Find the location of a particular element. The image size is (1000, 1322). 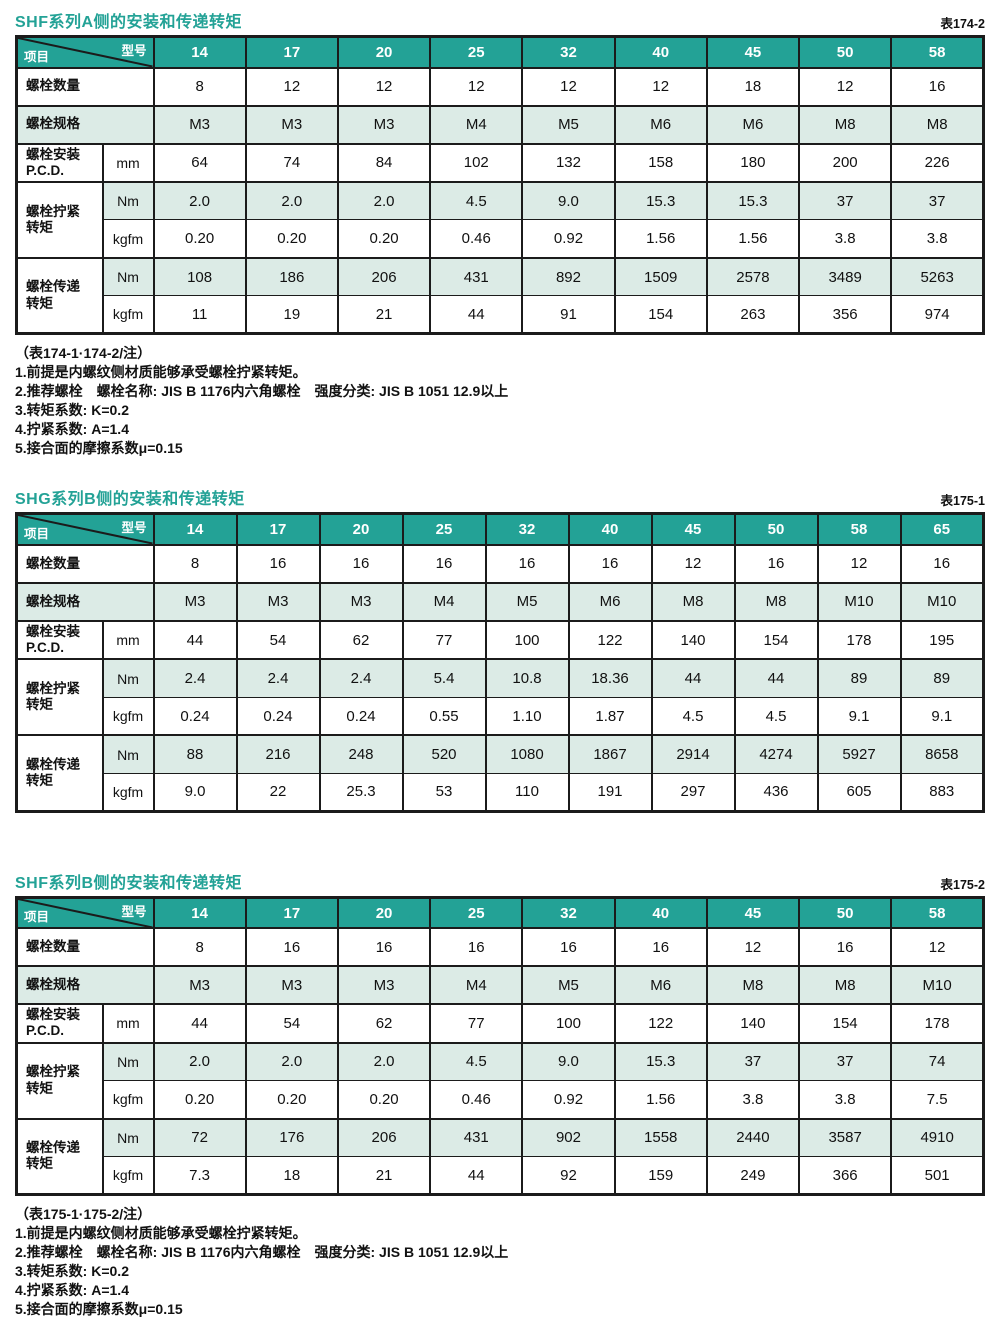

data-cell: 89 is located at coordinates (859, 678).